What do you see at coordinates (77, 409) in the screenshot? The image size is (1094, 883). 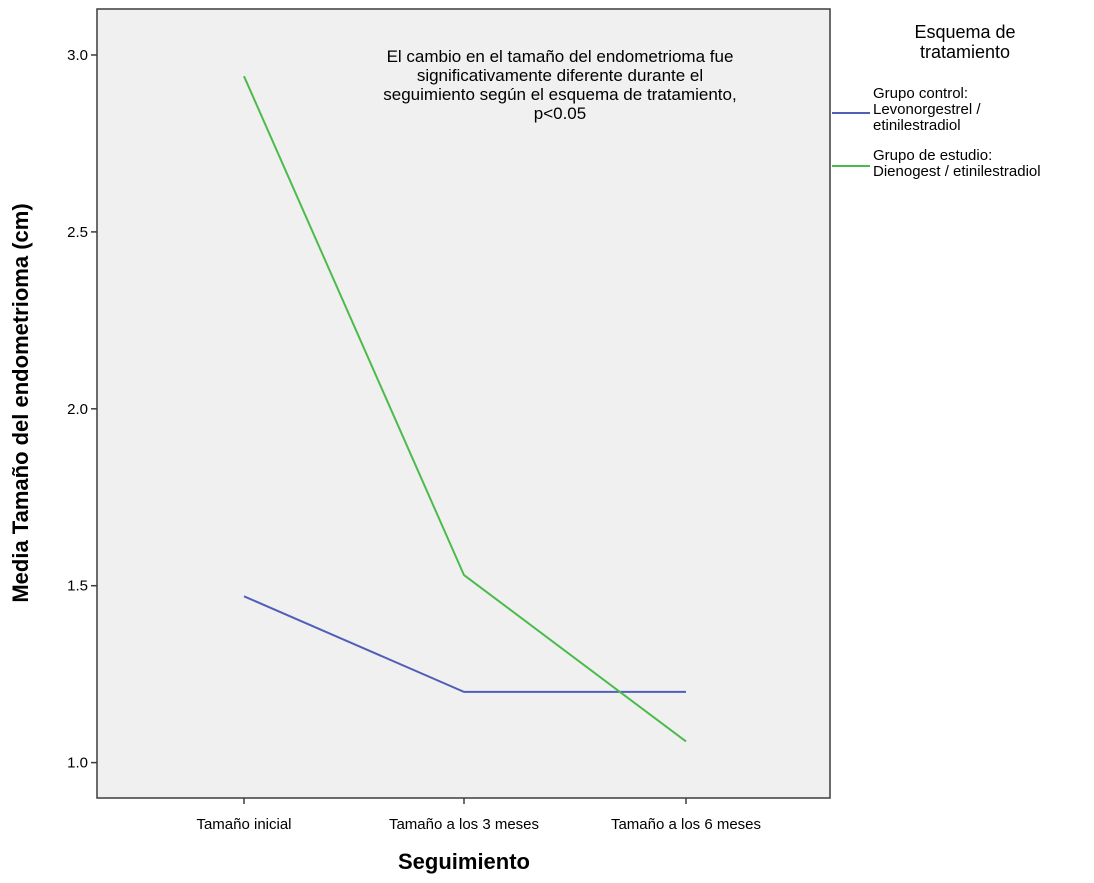 I see `y-tick-label: 2.0` at bounding box center [77, 409].